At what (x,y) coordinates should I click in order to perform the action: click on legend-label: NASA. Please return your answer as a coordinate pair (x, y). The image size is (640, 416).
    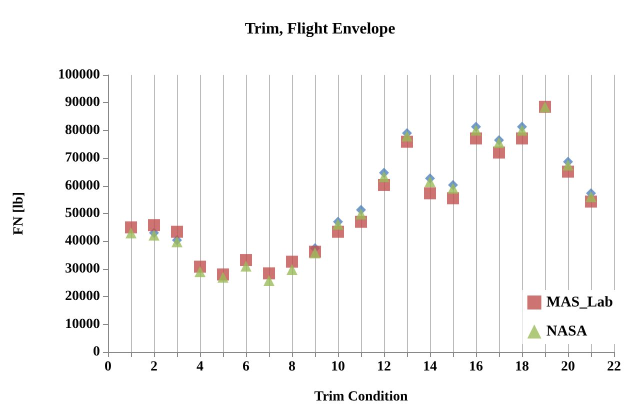
    Looking at the image, I should click on (567, 332).